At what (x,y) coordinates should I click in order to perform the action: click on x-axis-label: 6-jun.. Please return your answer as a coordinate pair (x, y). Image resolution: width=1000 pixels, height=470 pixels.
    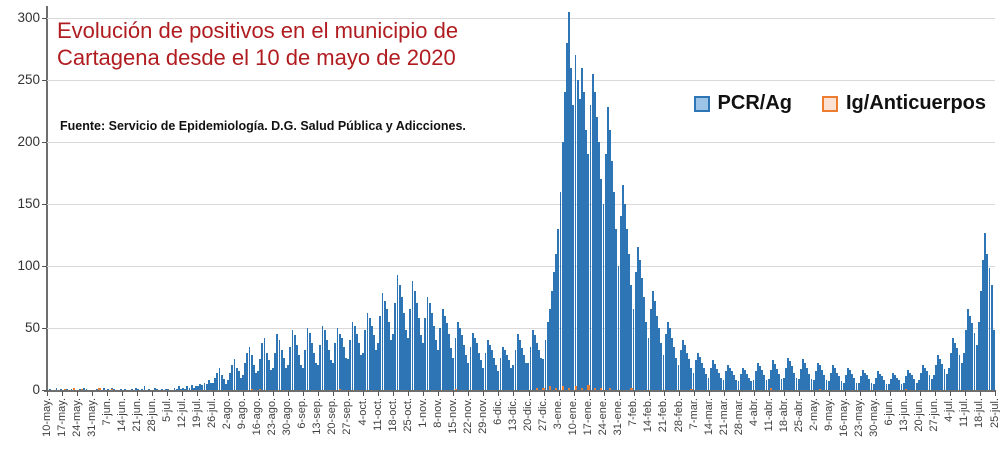
    Looking at the image, I should click on (889, 412).